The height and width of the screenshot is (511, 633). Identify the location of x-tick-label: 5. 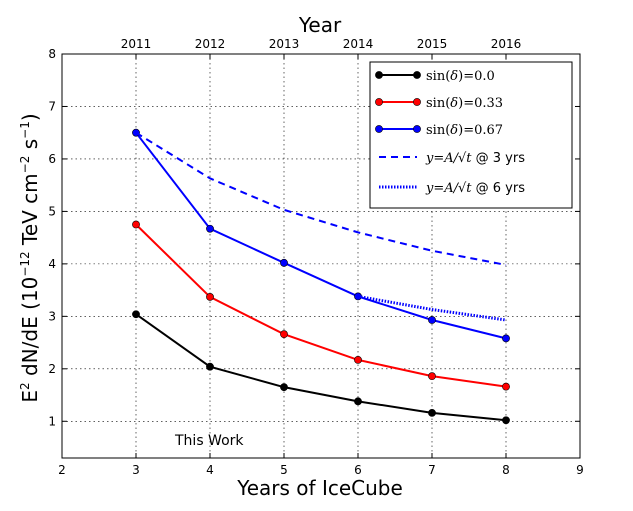
(284, 470).